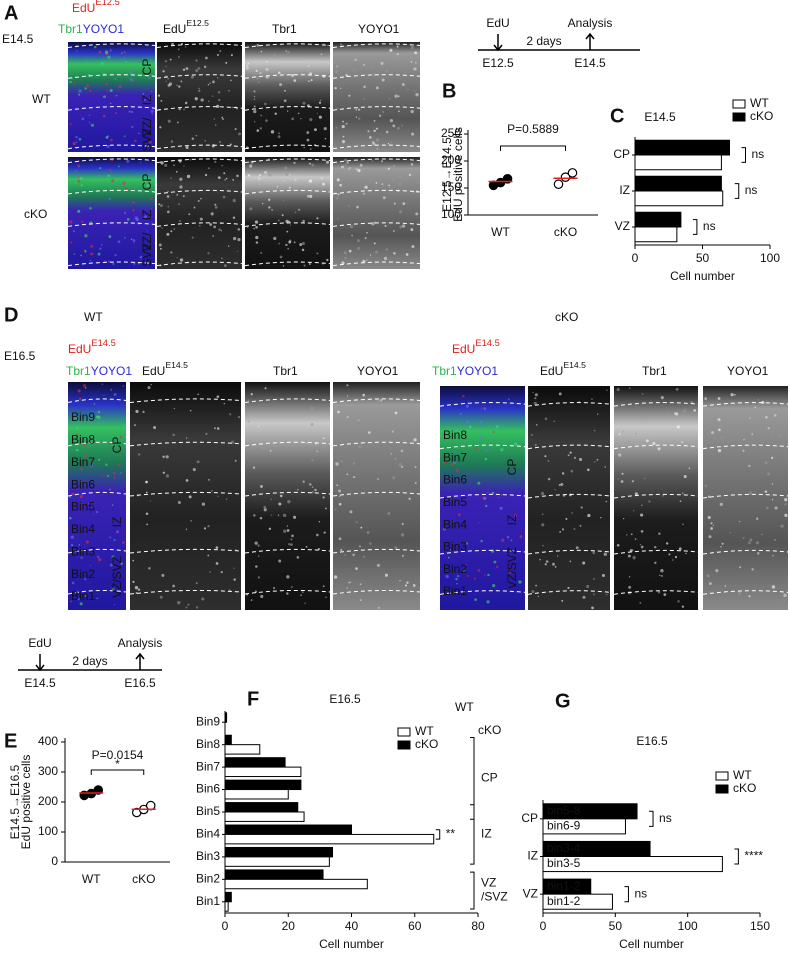 This screenshot has height=960, width=790. I want to click on legend-swatch, so click(739, 117).